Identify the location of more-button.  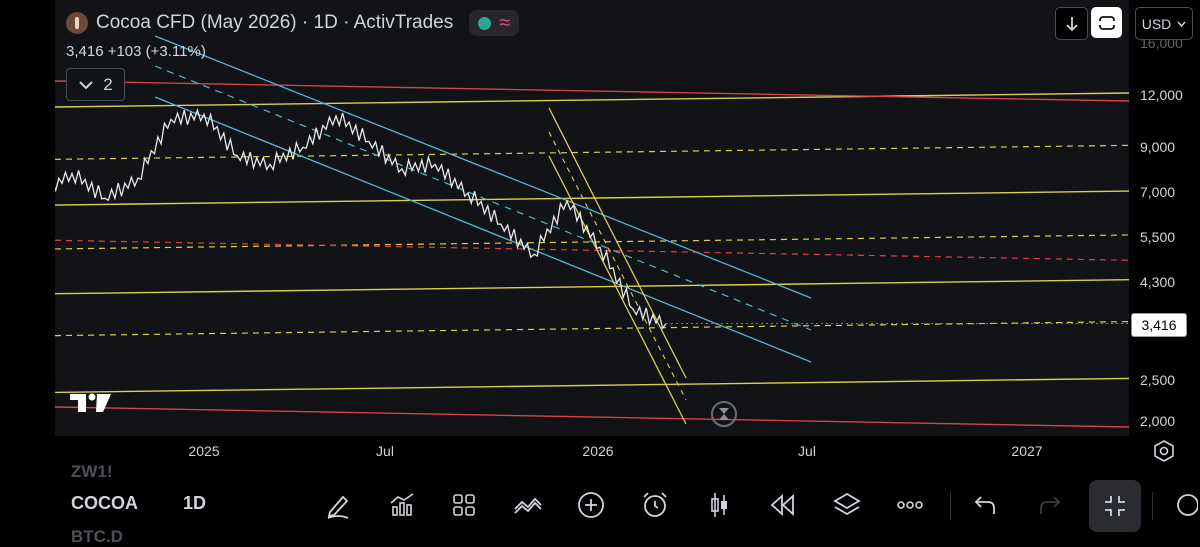
(910, 505).